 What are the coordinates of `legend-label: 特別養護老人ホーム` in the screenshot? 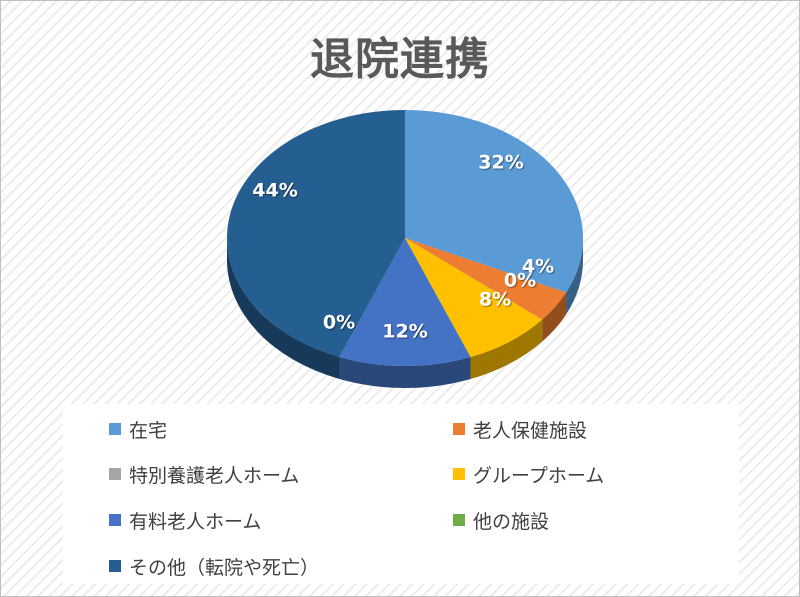 It's located at (214, 475).